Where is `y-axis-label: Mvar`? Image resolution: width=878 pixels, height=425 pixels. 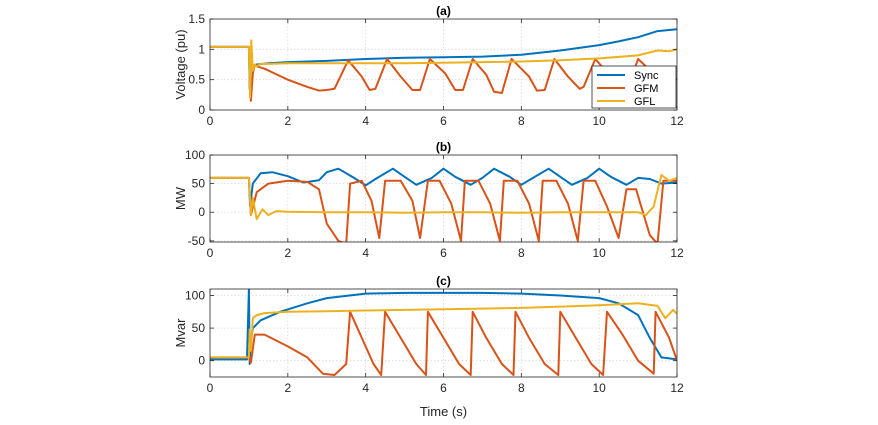
y-axis-label: Mvar is located at coordinates (180, 333).